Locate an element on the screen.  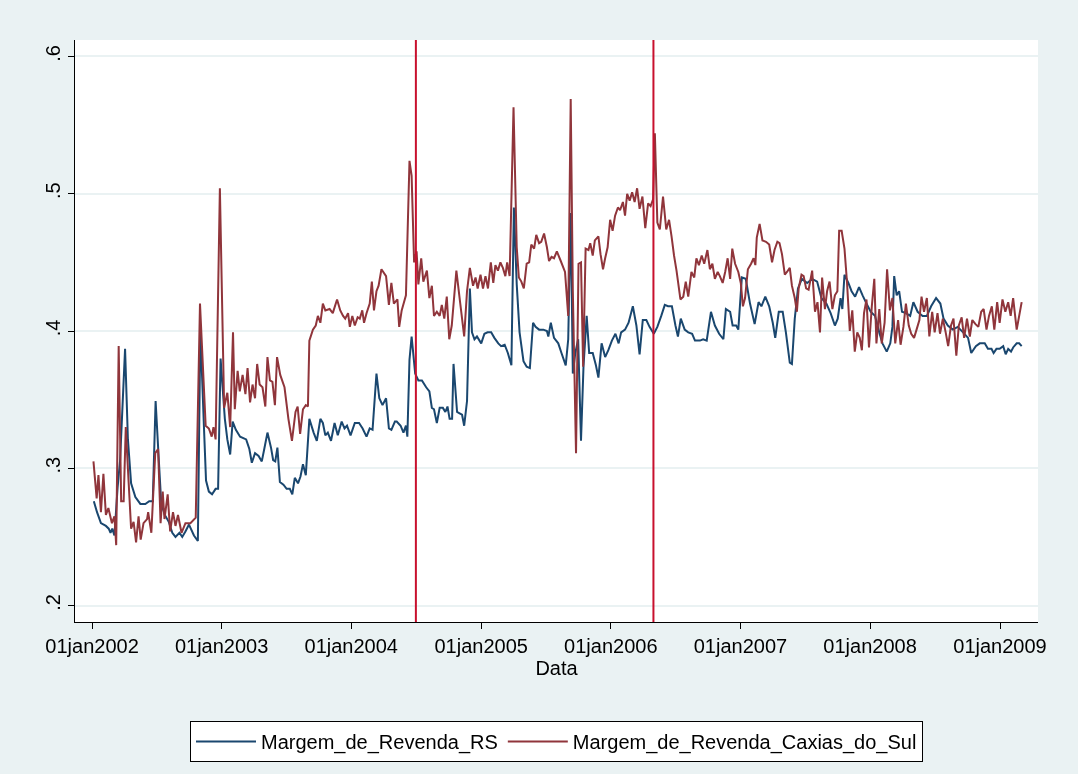
y-tick-label: .3 is located at coordinates (53, 465).